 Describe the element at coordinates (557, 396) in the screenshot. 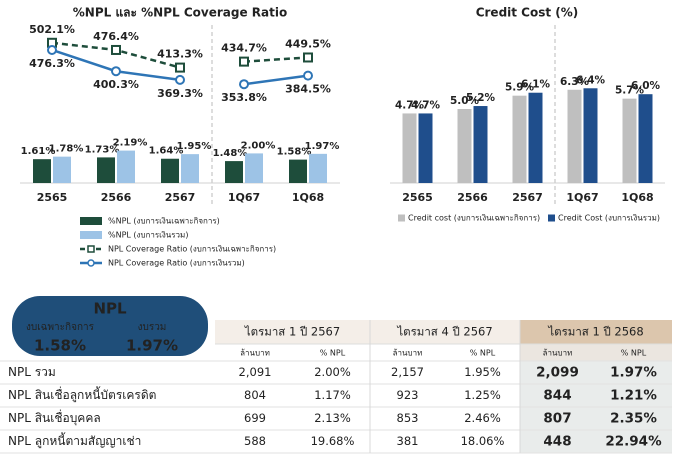

I see `cell-highlight: 844` at that location.